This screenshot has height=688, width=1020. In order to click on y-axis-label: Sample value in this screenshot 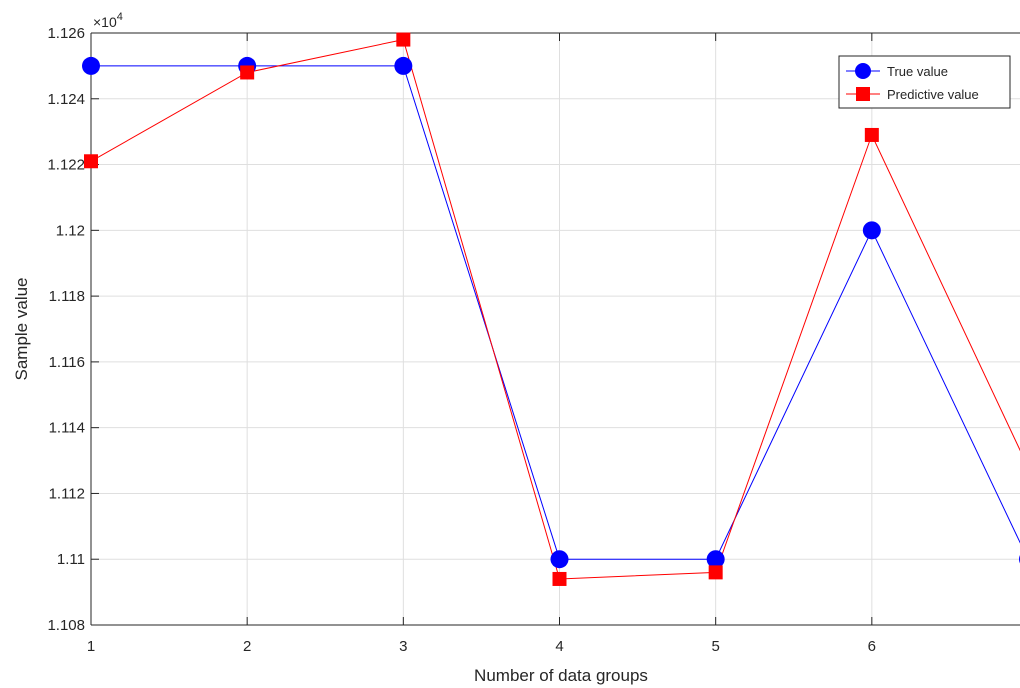, I will do `click(21, 328)`.